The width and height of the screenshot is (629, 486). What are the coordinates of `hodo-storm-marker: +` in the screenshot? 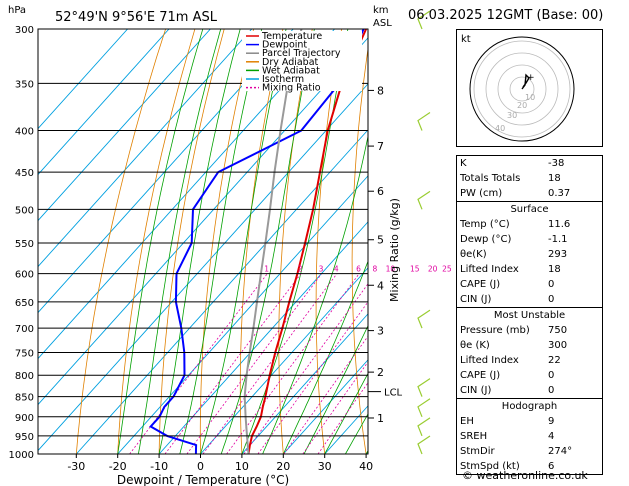 It's located at (531, 78).